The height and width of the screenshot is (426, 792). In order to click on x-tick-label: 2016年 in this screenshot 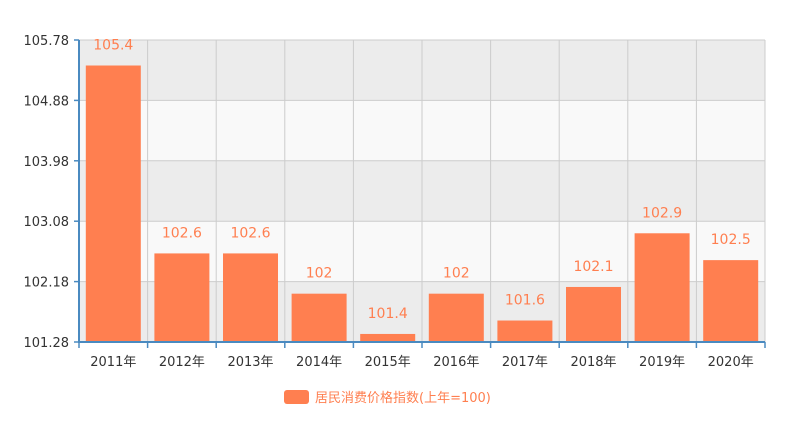, I will do `click(456, 362)`.